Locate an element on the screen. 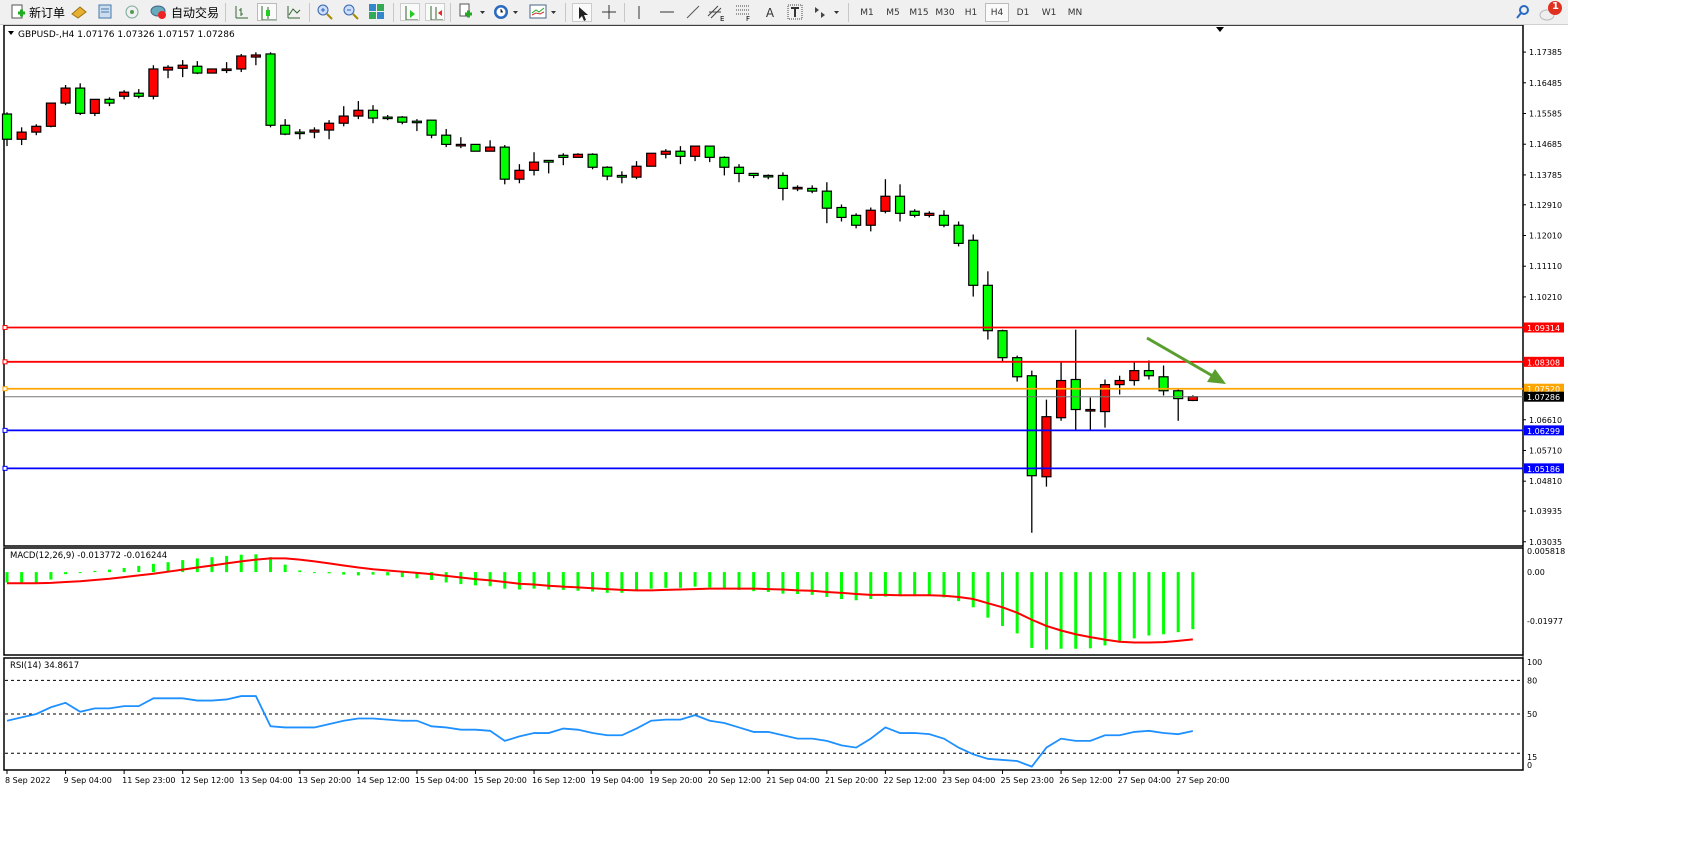 The image size is (1689, 854). price-tick-label: 1.15585 is located at coordinates (1545, 114).